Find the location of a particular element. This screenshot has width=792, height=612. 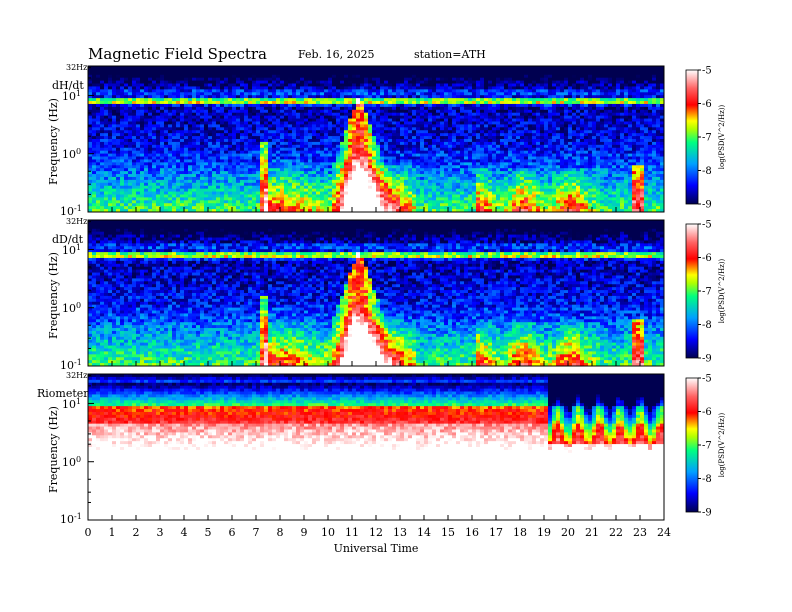

station-label: station=ATH is located at coordinates (450, 54).